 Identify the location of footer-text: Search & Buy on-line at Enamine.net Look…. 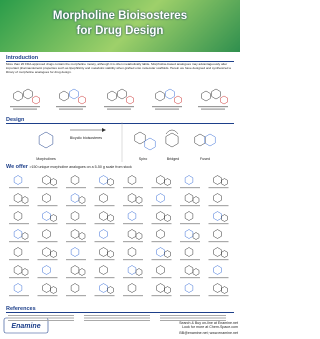
(174, 328).